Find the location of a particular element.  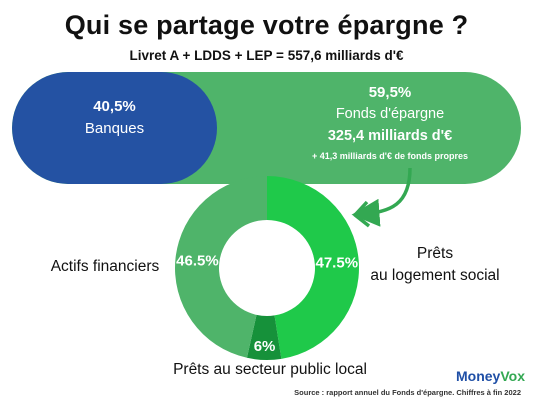

label-prets-line2: au logement social is located at coordinates (435, 275).